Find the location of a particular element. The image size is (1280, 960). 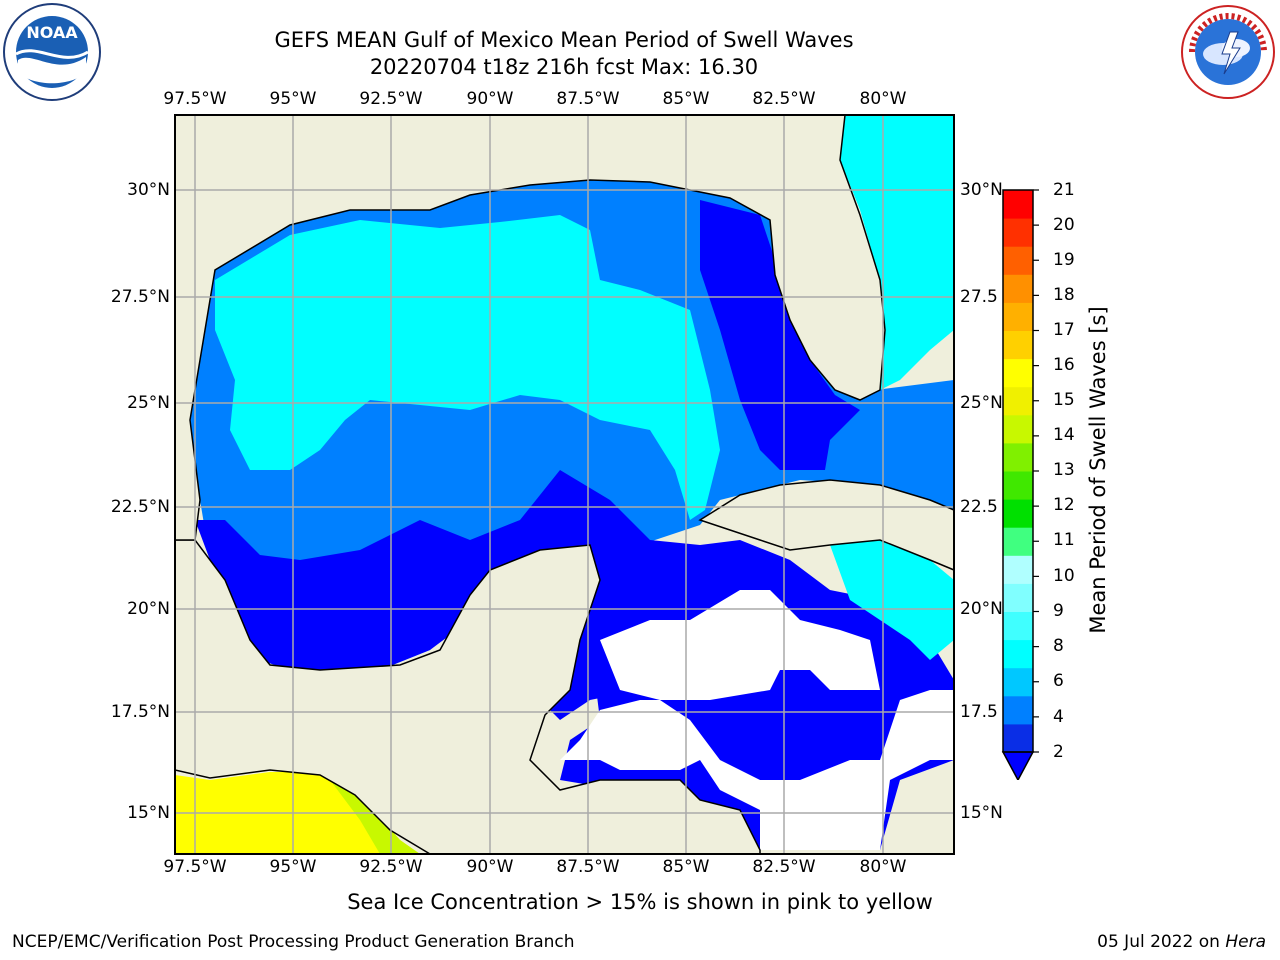

lat-tick-left: 25°N is located at coordinates (148, 403).